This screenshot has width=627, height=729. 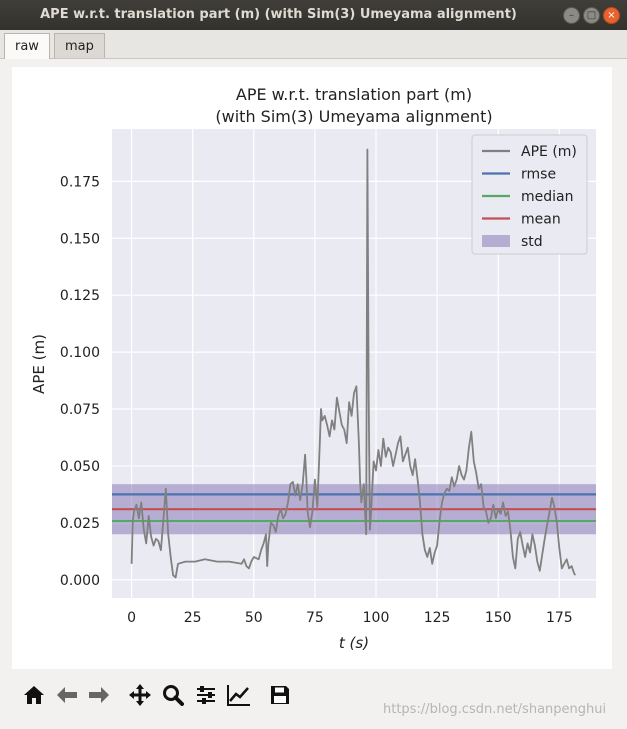 I want to click on y-tick-label: 0.150, so click(x=80, y=239).